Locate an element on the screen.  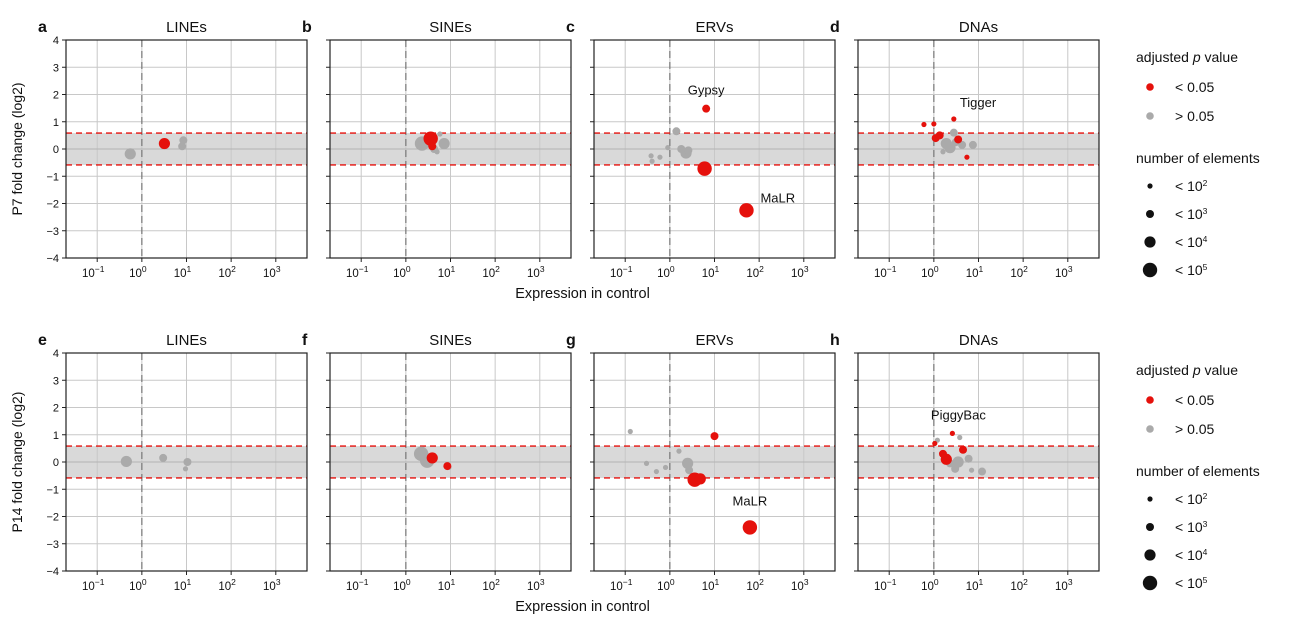
legend-title: number of elements is located at coordinates (1198, 471).